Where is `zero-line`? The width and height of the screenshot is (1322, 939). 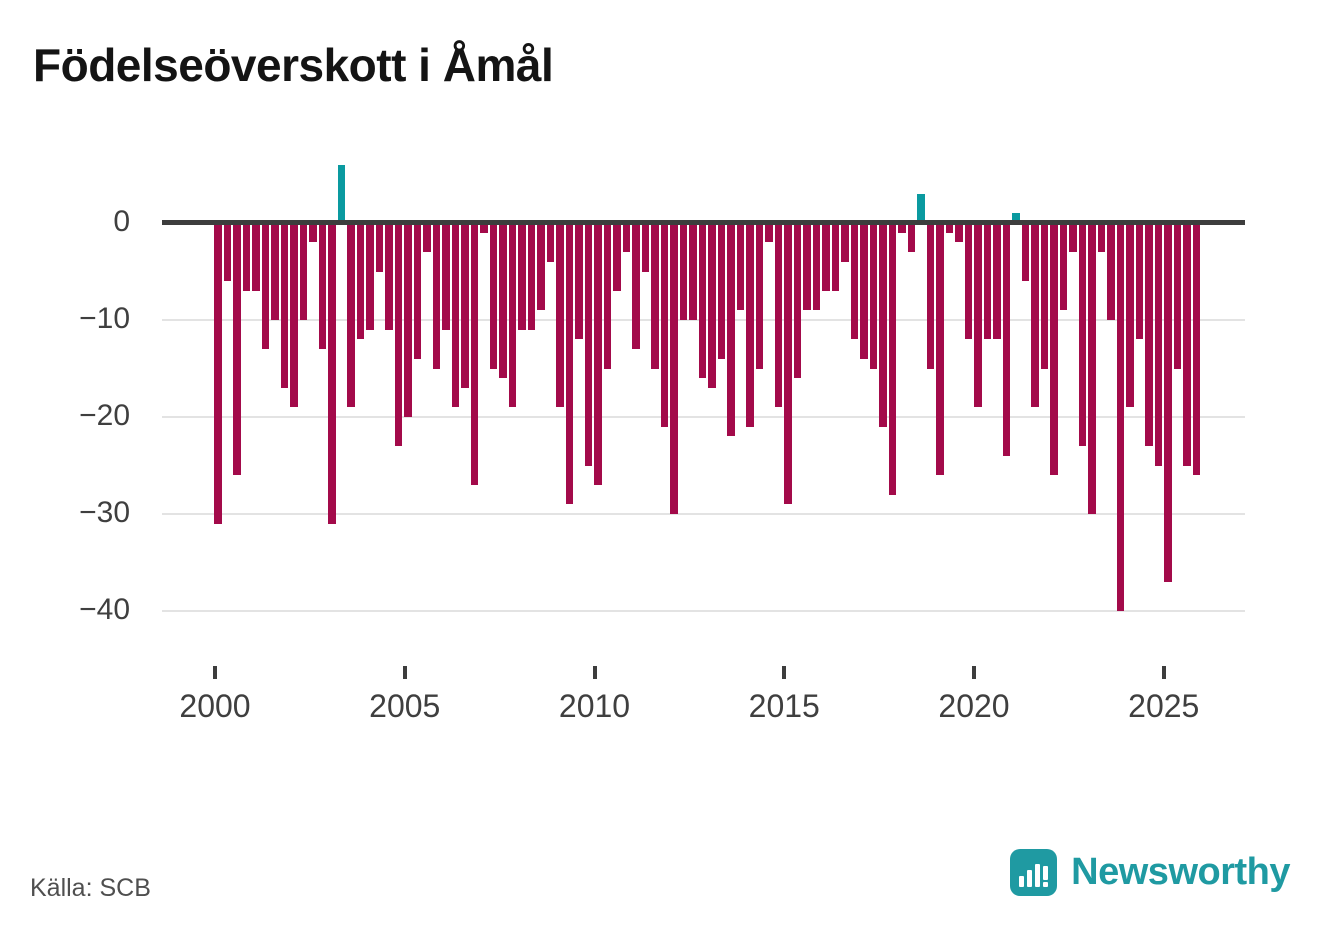
zero-line is located at coordinates (703, 222).